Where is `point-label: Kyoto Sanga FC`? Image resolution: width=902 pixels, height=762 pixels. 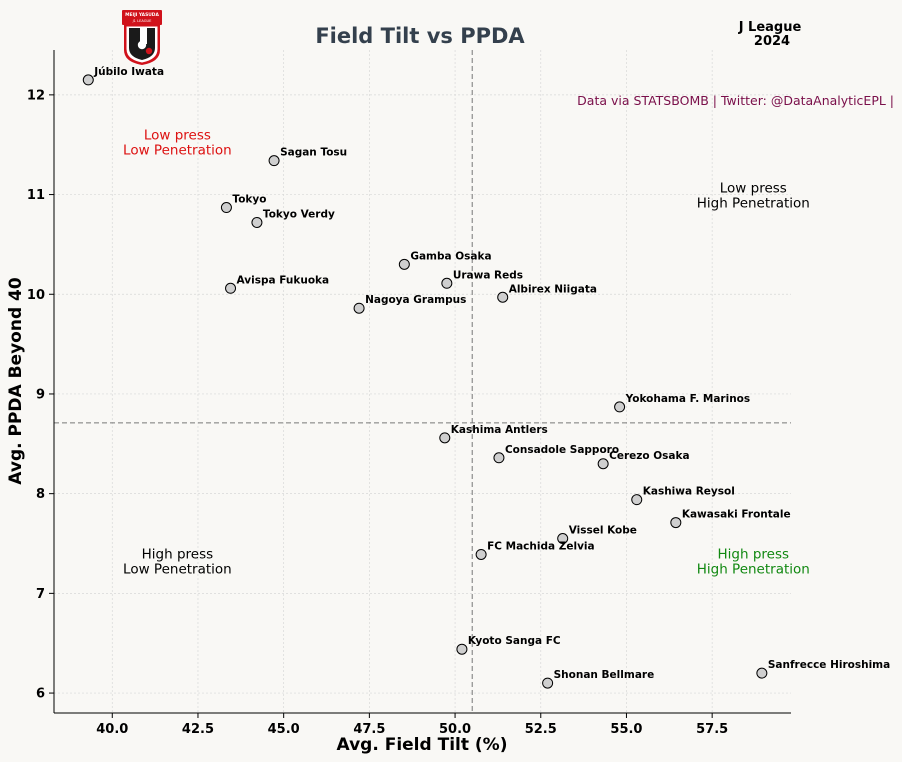
point-label: Kyoto Sanga FC is located at coordinates (514, 641).